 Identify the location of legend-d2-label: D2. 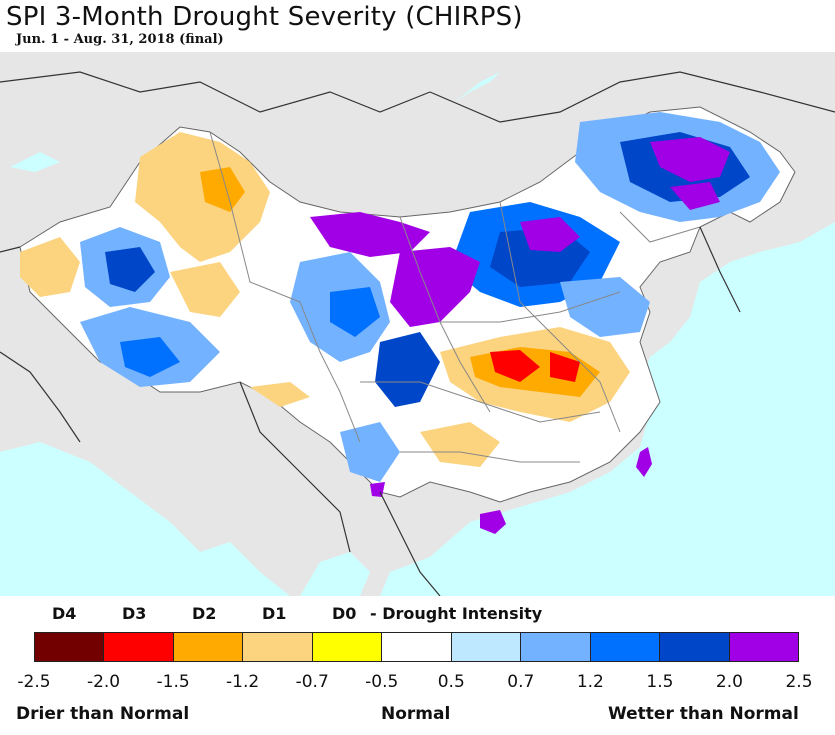
(204, 613).